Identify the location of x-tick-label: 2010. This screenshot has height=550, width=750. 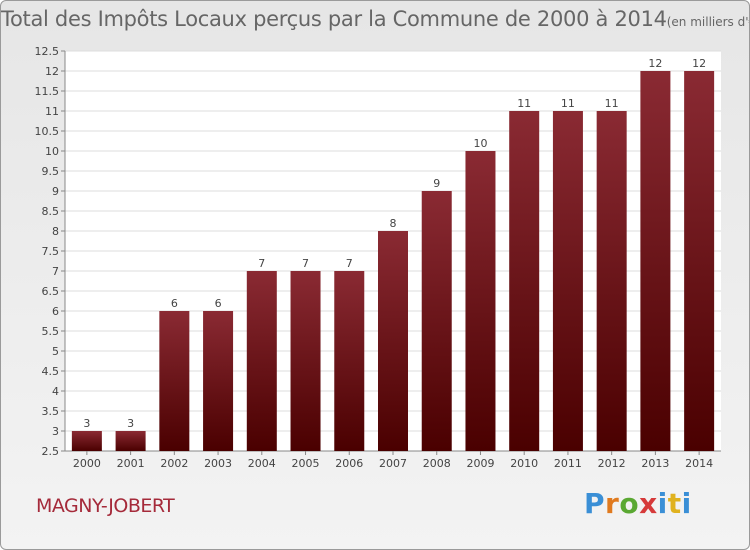
(524, 463).